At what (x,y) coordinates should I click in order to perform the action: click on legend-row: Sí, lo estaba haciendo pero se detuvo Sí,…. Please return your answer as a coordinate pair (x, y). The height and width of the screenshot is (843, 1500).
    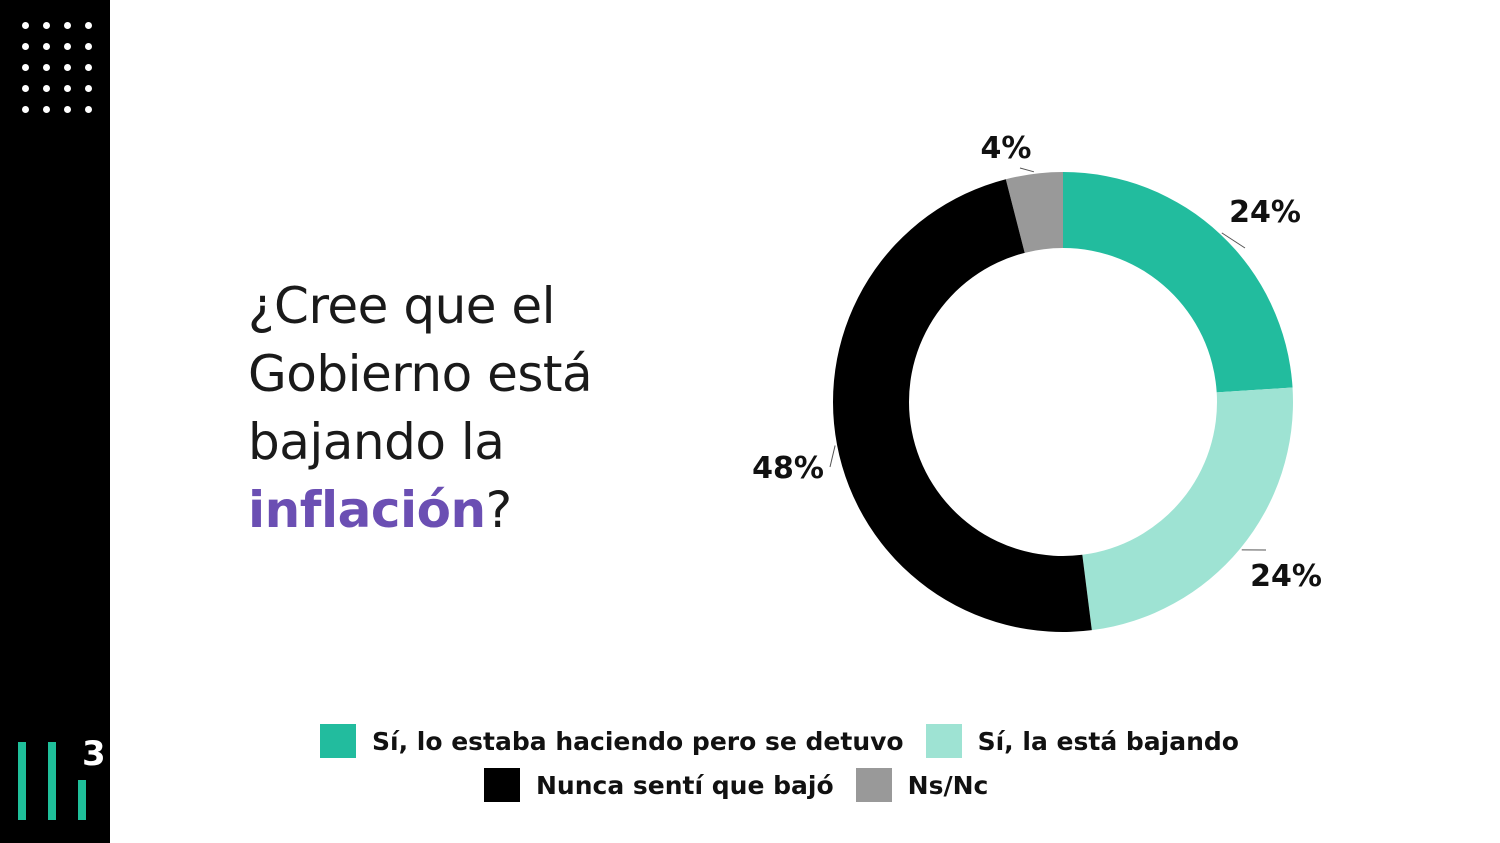
    Looking at the image, I should click on (790, 741).